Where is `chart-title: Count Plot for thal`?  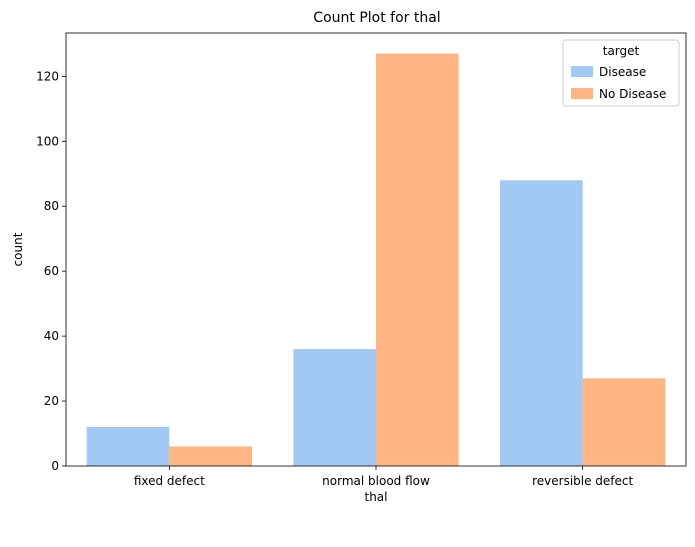 chart-title: Count Plot for thal is located at coordinates (376, 18).